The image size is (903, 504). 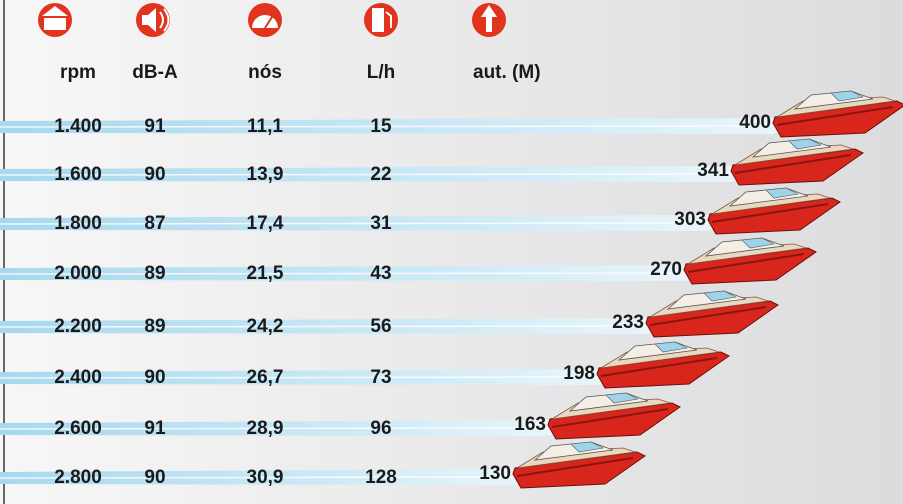 I want to click on cell: 21,5, so click(x=265, y=273).